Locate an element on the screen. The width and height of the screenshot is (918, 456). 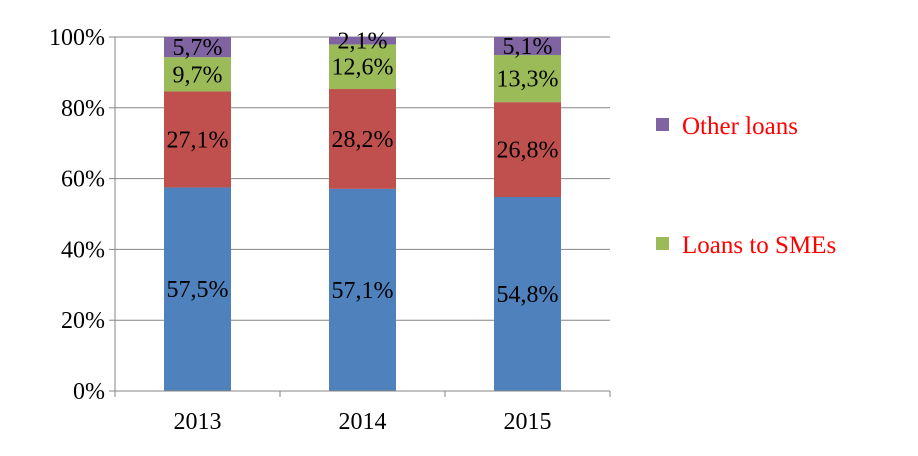
legend-label: Loans to SMEs is located at coordinates (759, 245).